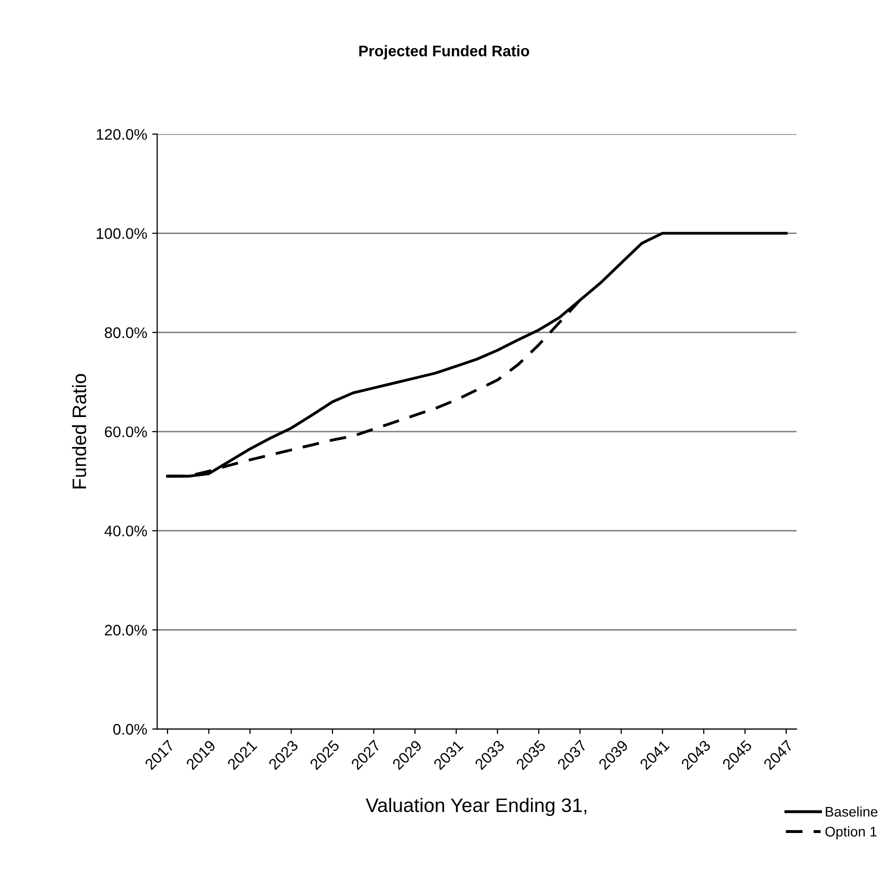 Image resolution: width=888 pixels, height=871 pixels. What do you see at coordinates (852, 811) in the screenshot?
I see `legend-label: Baseline` at bounding box center [852, 811].